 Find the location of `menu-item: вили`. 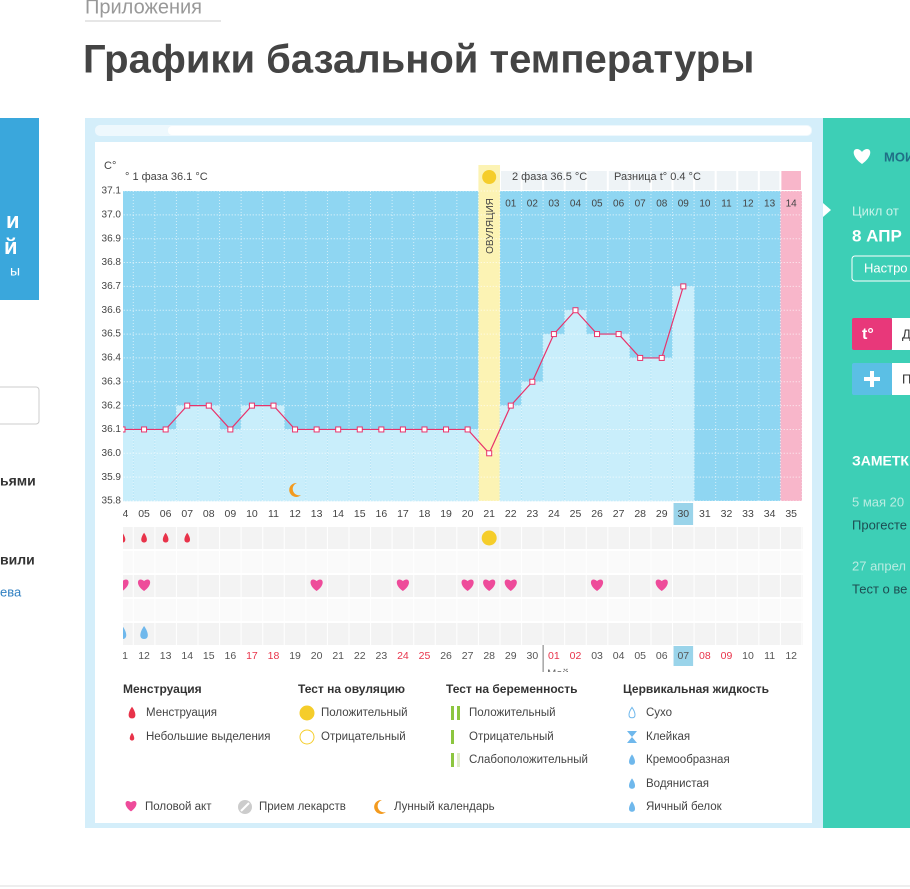

menu-item: вили is located at coordinates (17, 560).